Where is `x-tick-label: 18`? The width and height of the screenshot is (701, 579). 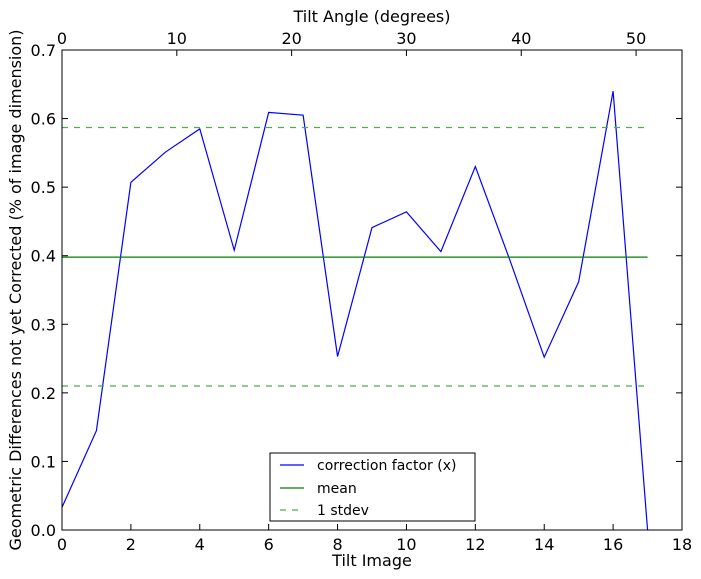
x-tick-label: 18 is located at coordinates (682, 544).